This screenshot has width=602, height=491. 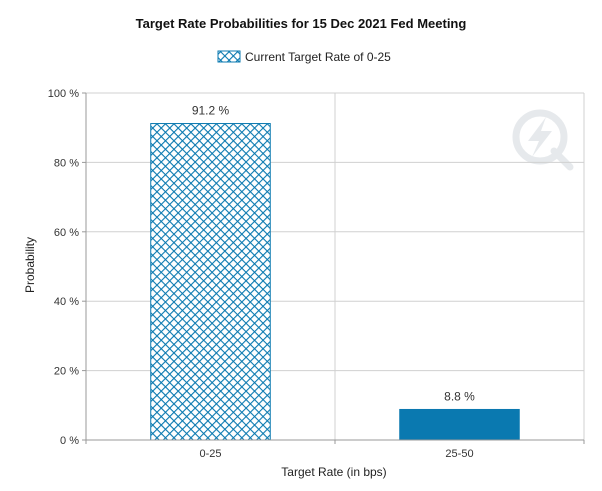 I want to click on y-tick-label: 0 %, so click(x=69, y=441).